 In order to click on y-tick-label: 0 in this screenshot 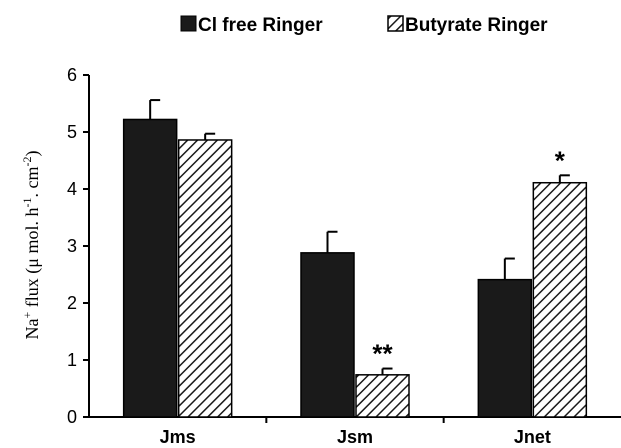, I will do `click(72, 417)`.